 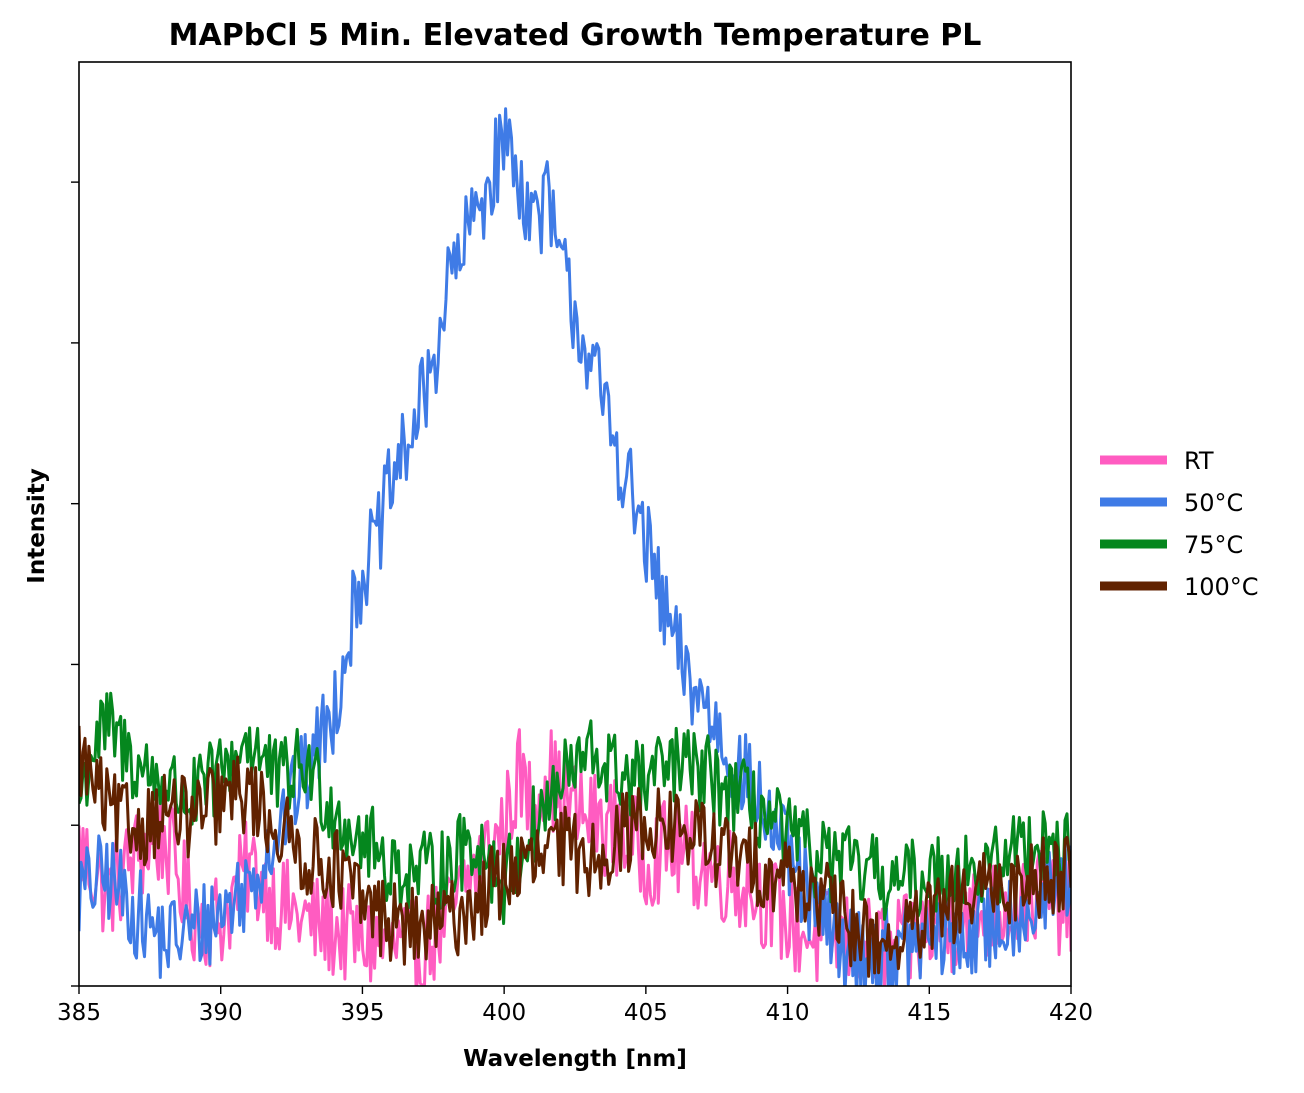 What do you see at coordinates (221, 1013) in the screenshot?
I see `x-tick-label: 390` at bounding box center [221, 1013].